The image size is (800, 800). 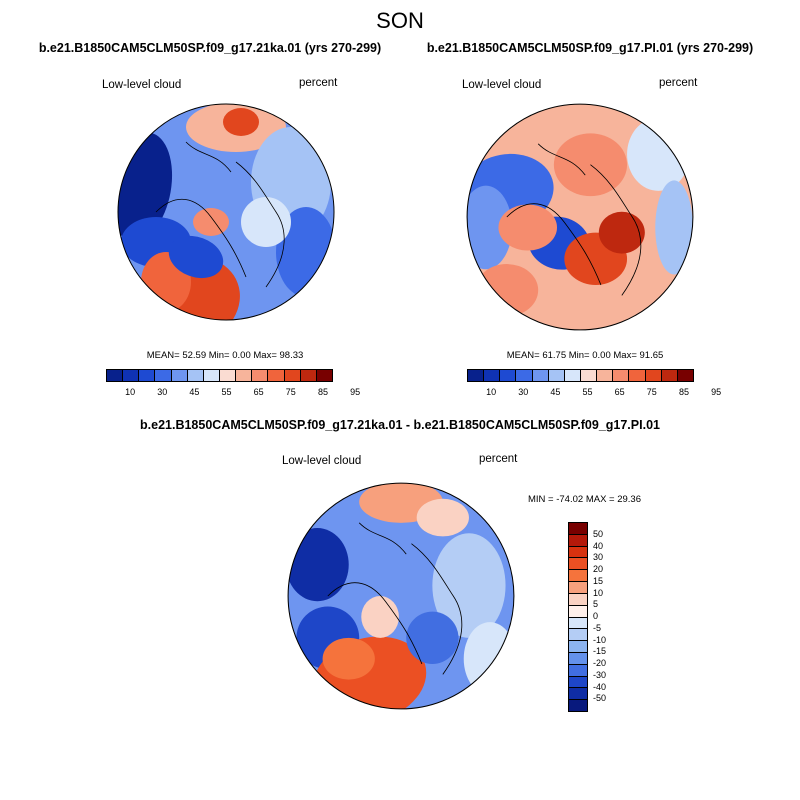 I want to click on colorbar-tick-label: 75, so click(x=651, y=392).